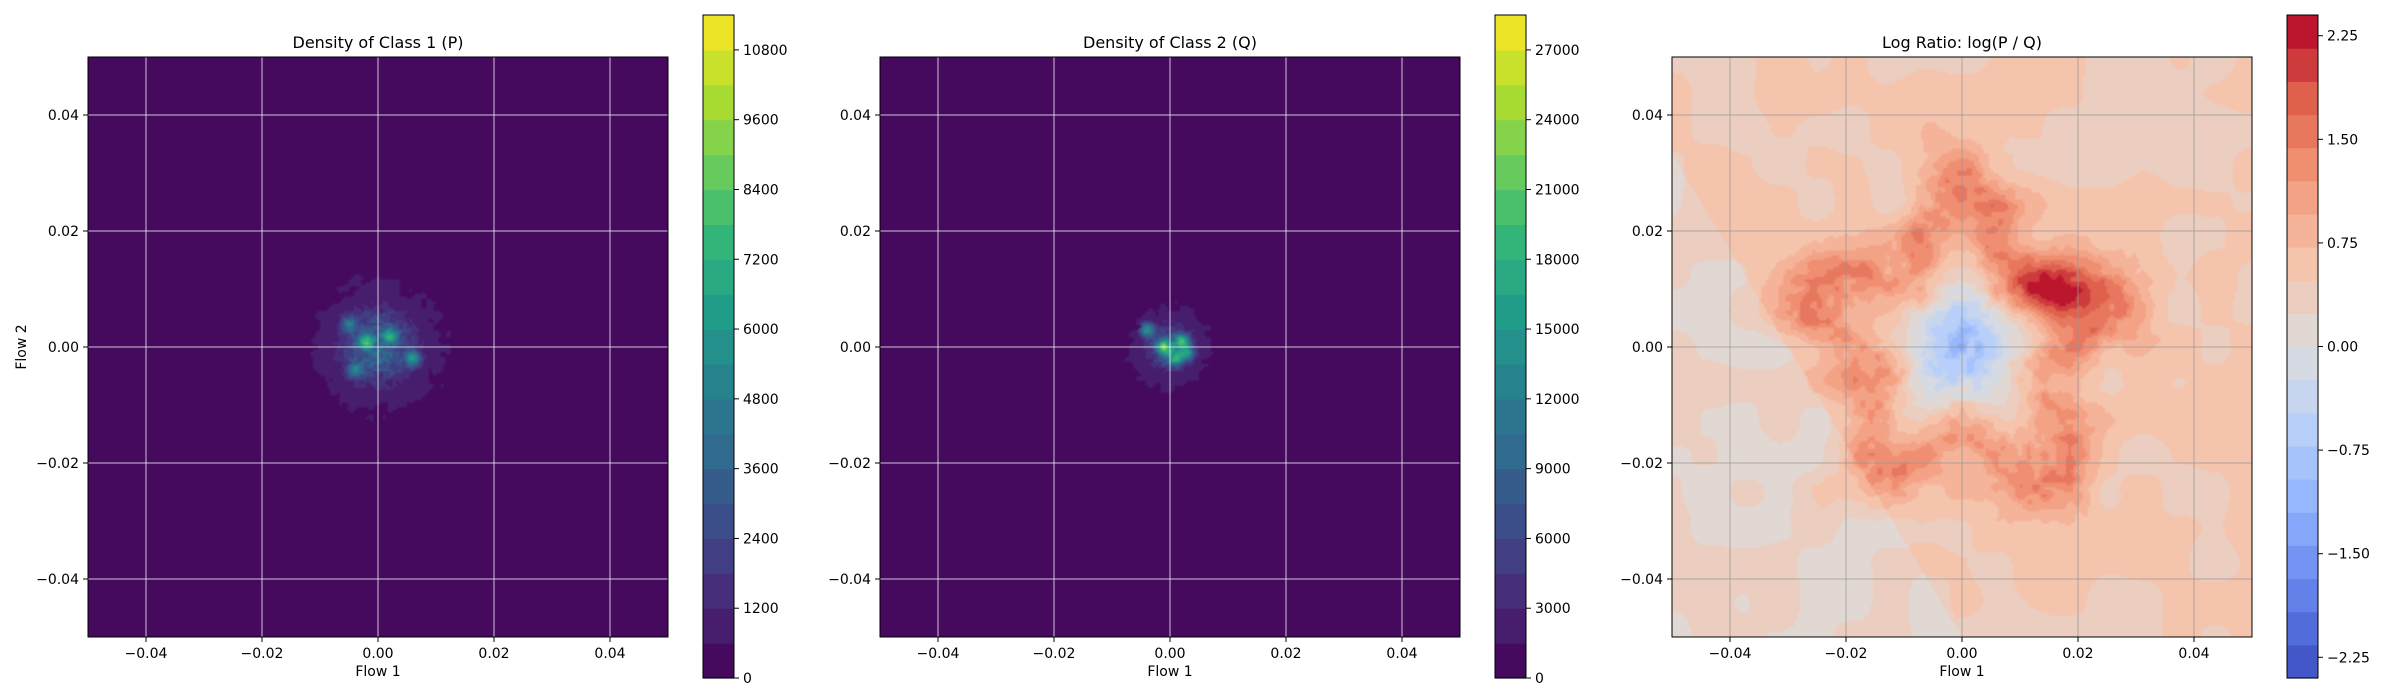 This screenshot has height=700, width=2400. Describe the element at coordinates (2348, 658) in the screenshot. I see `colorbar-tick-label: −2.25` at that location.